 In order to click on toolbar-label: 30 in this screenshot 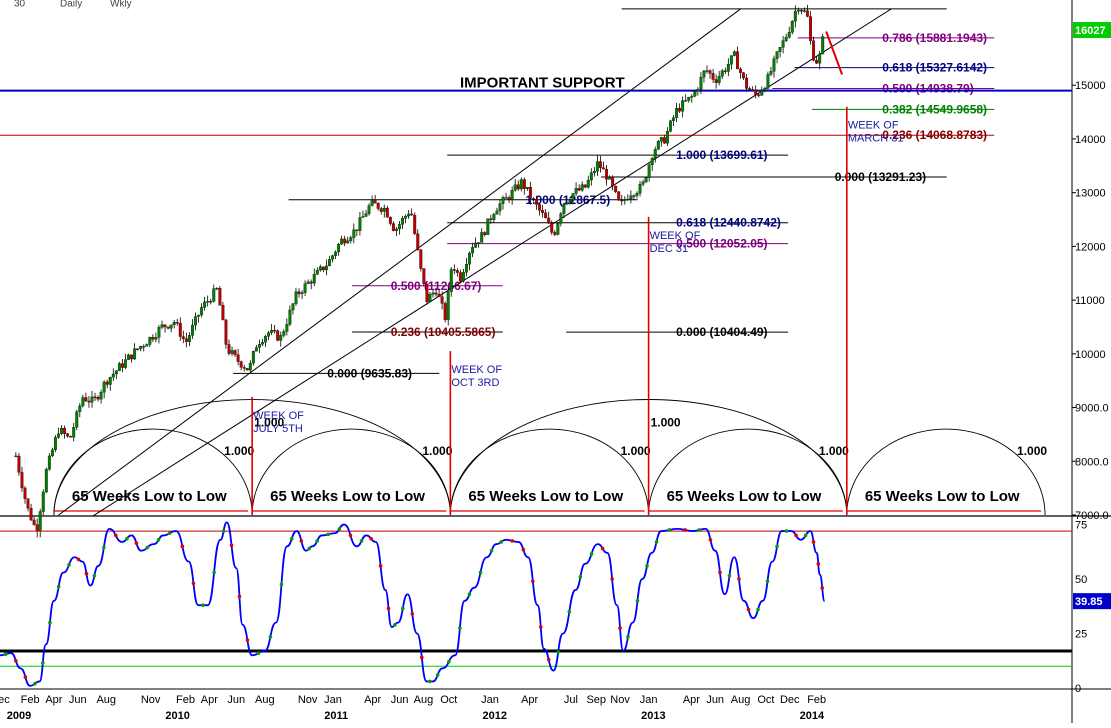, I will do `click(20, 4)`.